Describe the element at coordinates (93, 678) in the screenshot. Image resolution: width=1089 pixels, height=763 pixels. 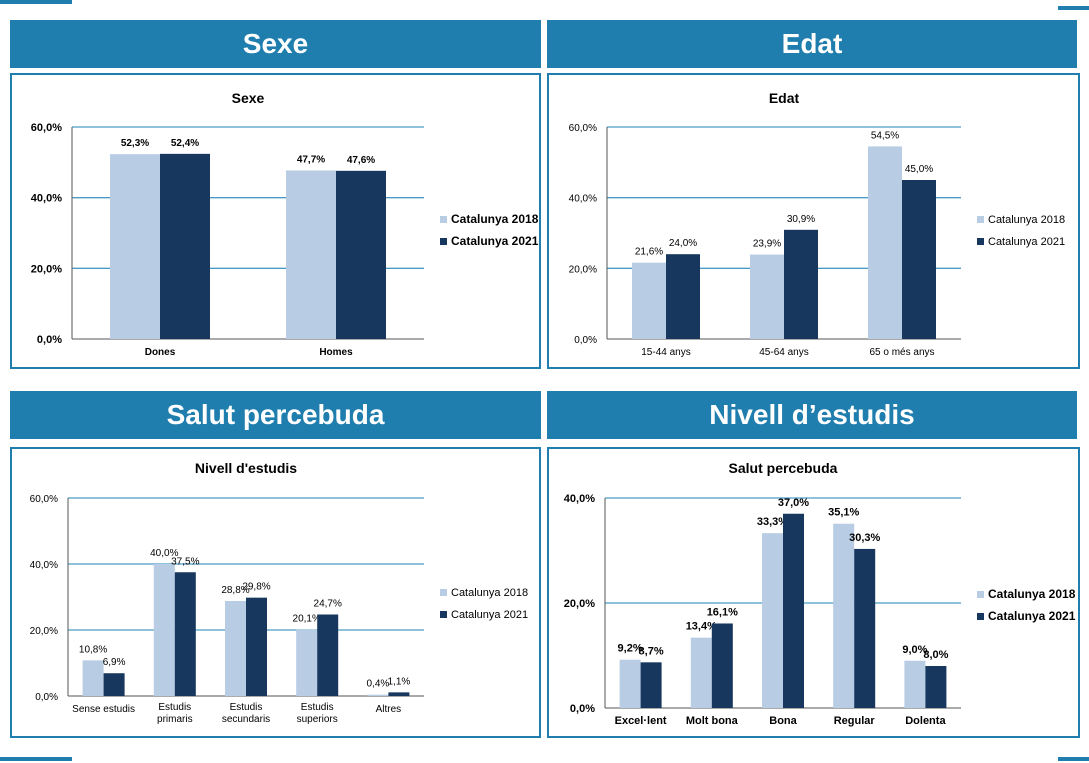
I see `bar-catalunya-2018-sense-estudis` at that location.